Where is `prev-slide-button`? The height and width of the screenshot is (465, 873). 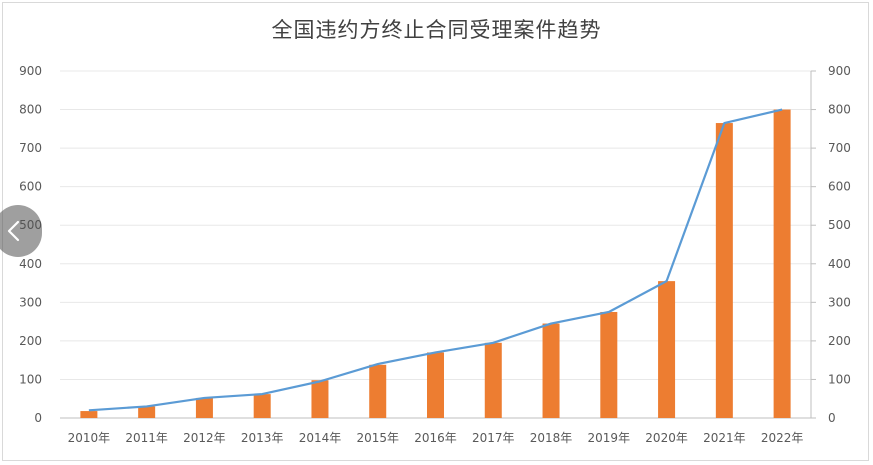 prev-slide-button is located at coordinates (21, 231).